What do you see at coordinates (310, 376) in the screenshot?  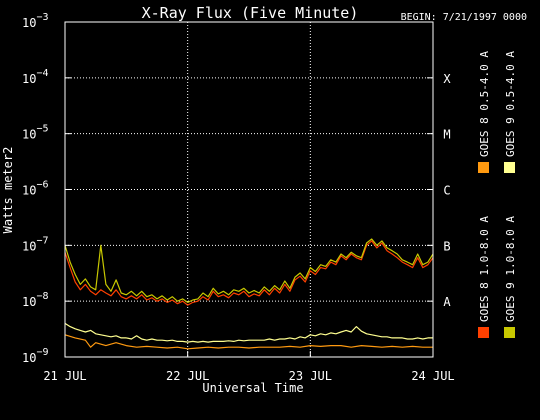 I see `x-tick-label: 23 JUL` at bounding box center [310, 376].